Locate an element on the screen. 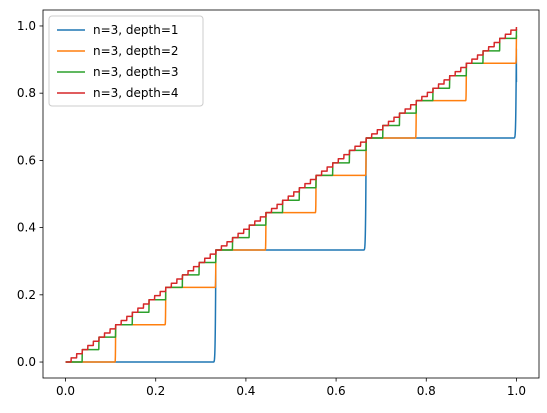 Image resolution: width=547 pixels, height=413 pixels. y-tick-label: 0.6 is located at coordinates (26, 160).